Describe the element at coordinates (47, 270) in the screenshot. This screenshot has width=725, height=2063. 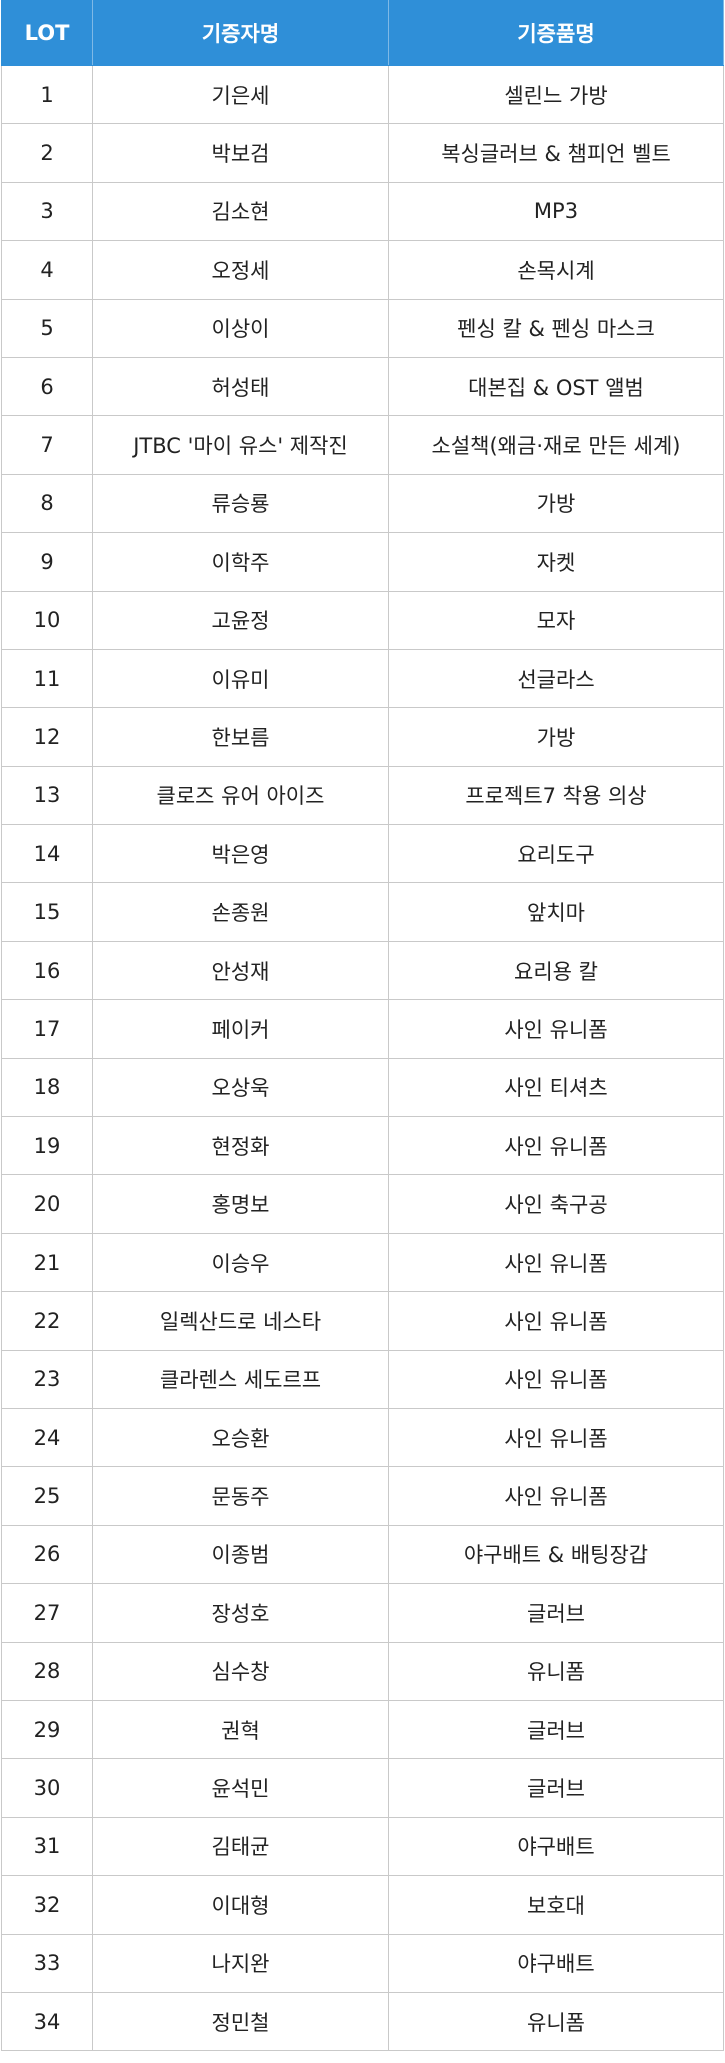
I see `lot-cell: 4` at that location.